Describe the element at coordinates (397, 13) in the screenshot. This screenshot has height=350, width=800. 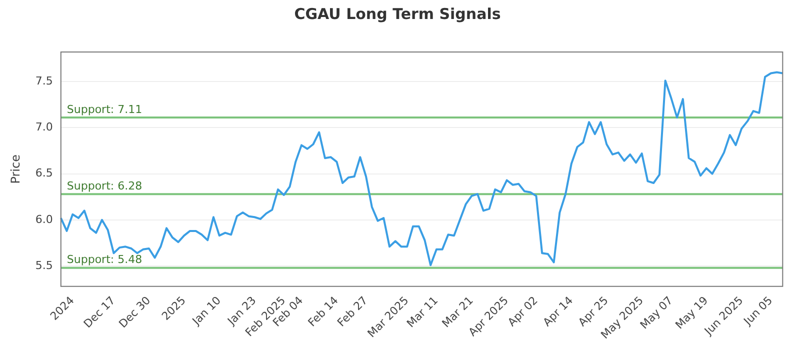
I see `chart-title: CGAU Long Term Signals` at that location.